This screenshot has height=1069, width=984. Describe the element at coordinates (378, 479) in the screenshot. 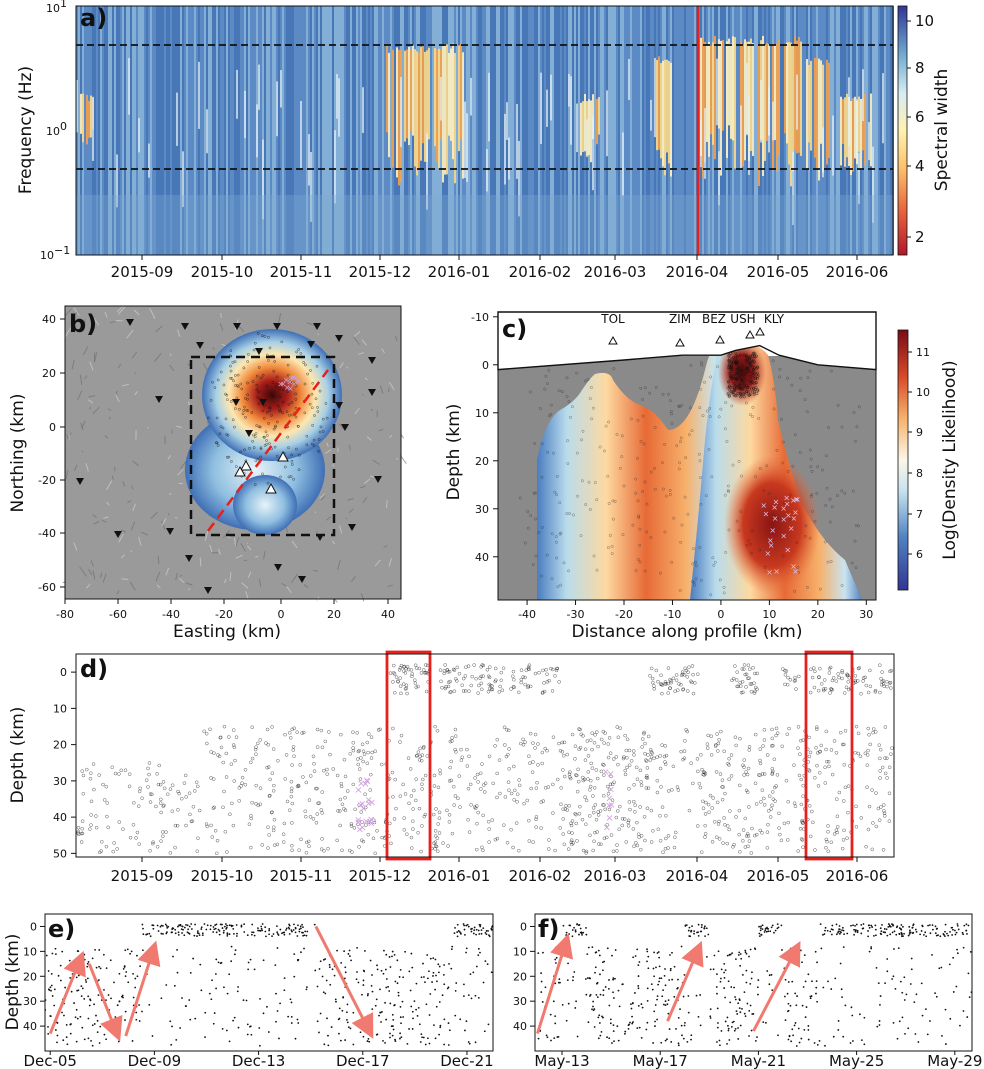

I see `seismic-station-icon` at that location.